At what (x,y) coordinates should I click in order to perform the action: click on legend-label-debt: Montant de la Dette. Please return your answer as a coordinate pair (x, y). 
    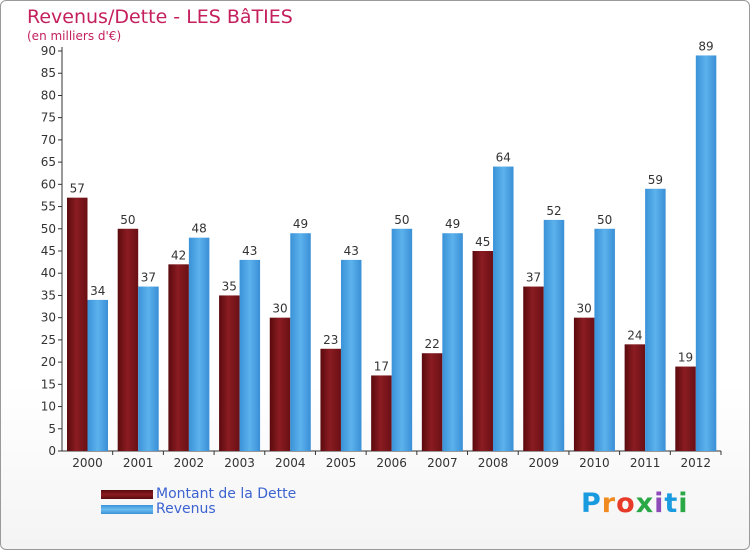
    Looking at the image, I should click on (226, 494).